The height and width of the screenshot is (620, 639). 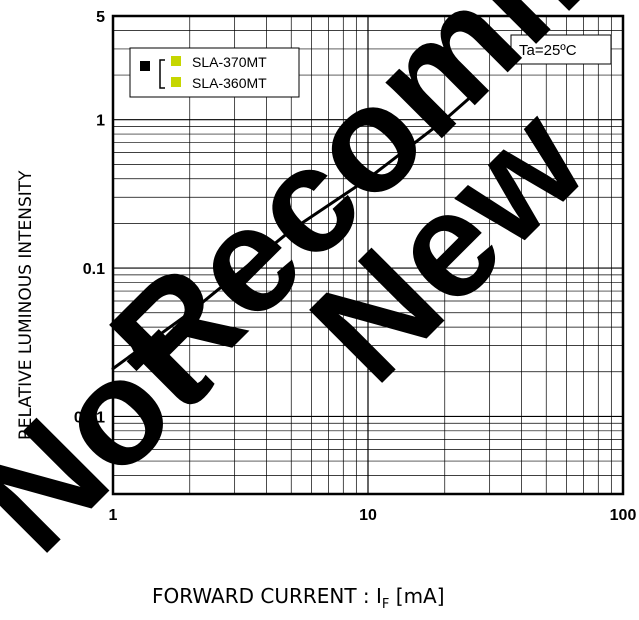 What do you see at coordinates (368, 515) in the screenshot?
I see `x-tick-label: 10` at bounding box center [368, 515].